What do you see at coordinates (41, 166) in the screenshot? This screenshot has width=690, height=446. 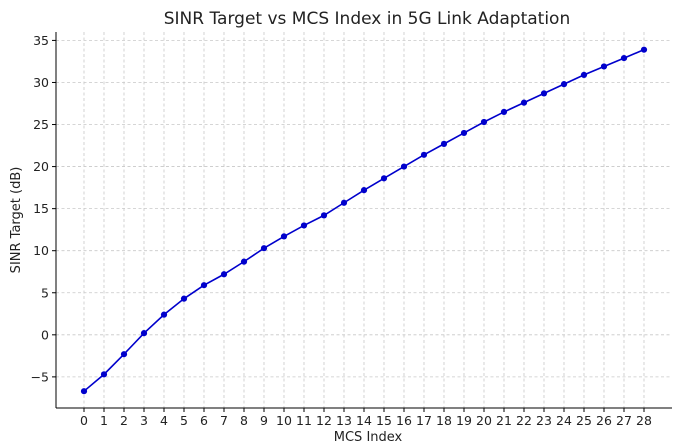 I see `y-tick-label: 20` at bounding box center [41, 166].